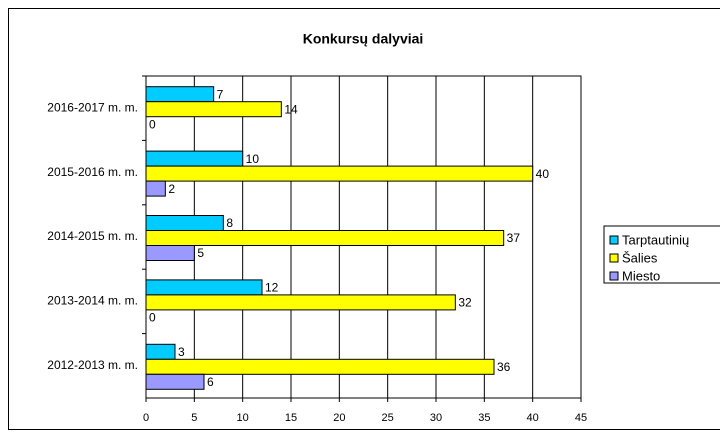 Image resolution: width=720 pixels, height=437 pixels. I want to click on data-label: 10, so click(253, 159).